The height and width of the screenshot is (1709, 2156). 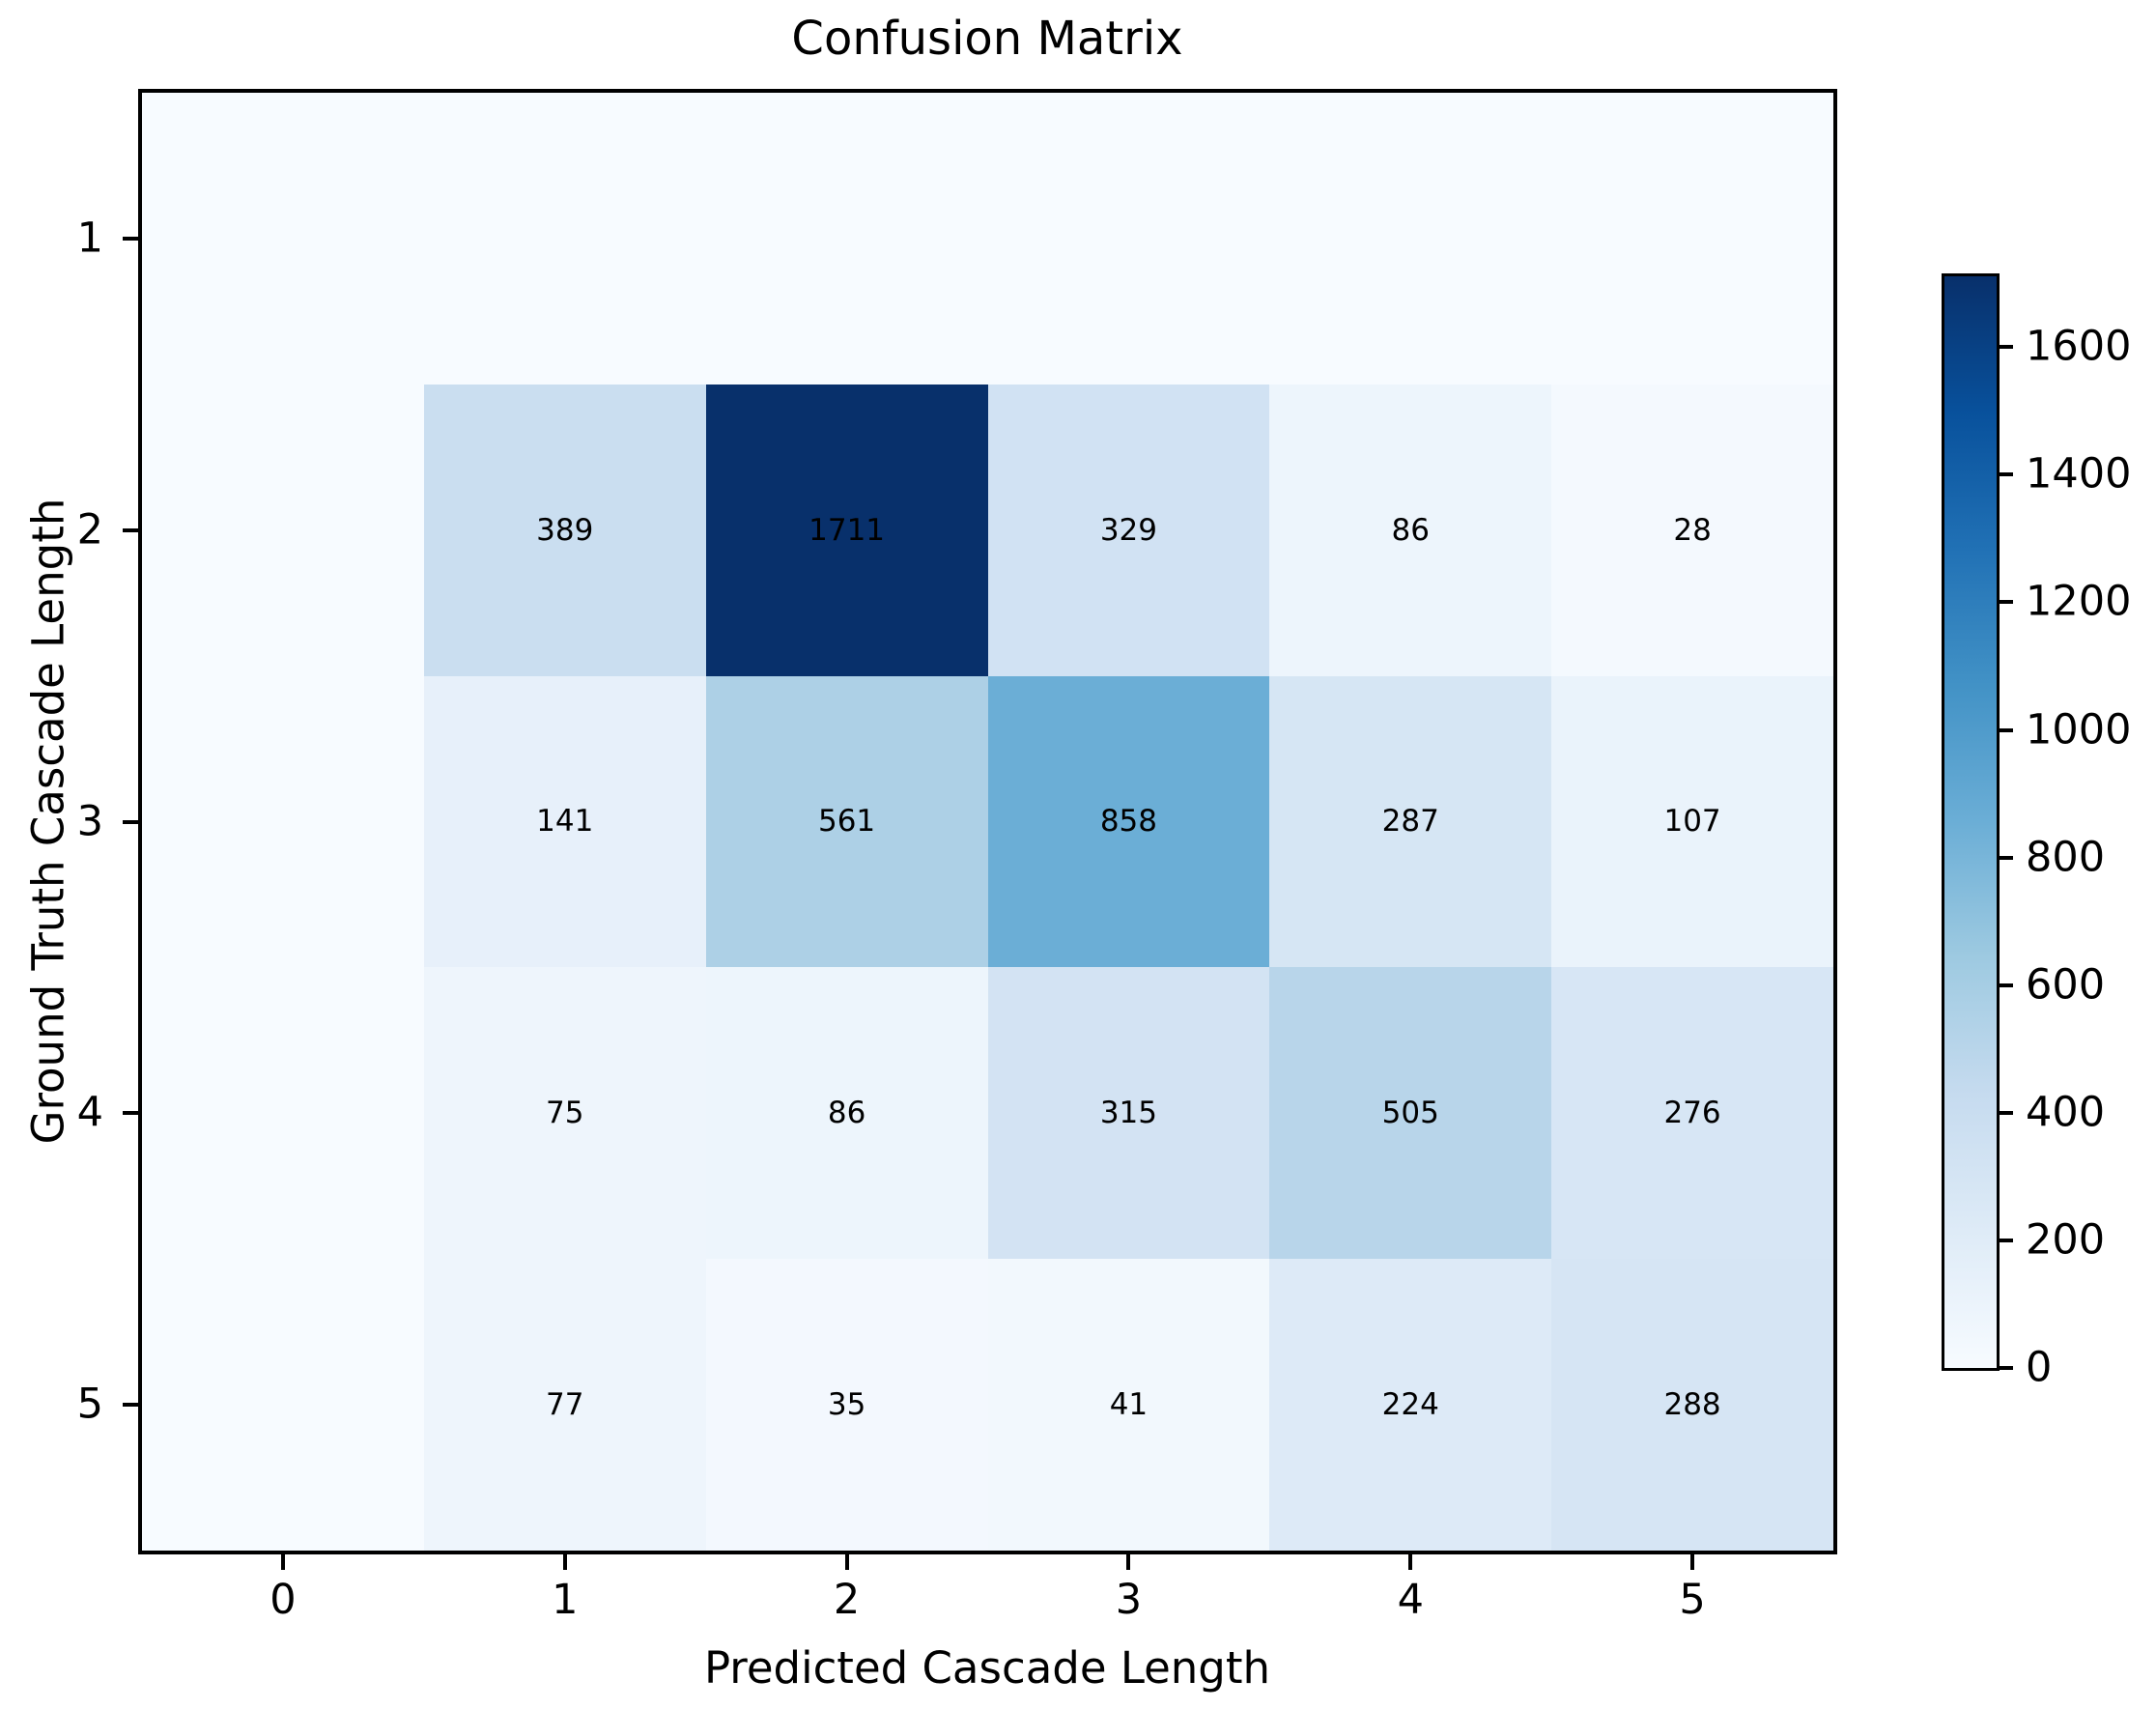 What do you see at coordinates (48, 821) in the screenshot?
I see `y-axis-label: Ground Truth Cascade Length` at bounding box center [48, 821].